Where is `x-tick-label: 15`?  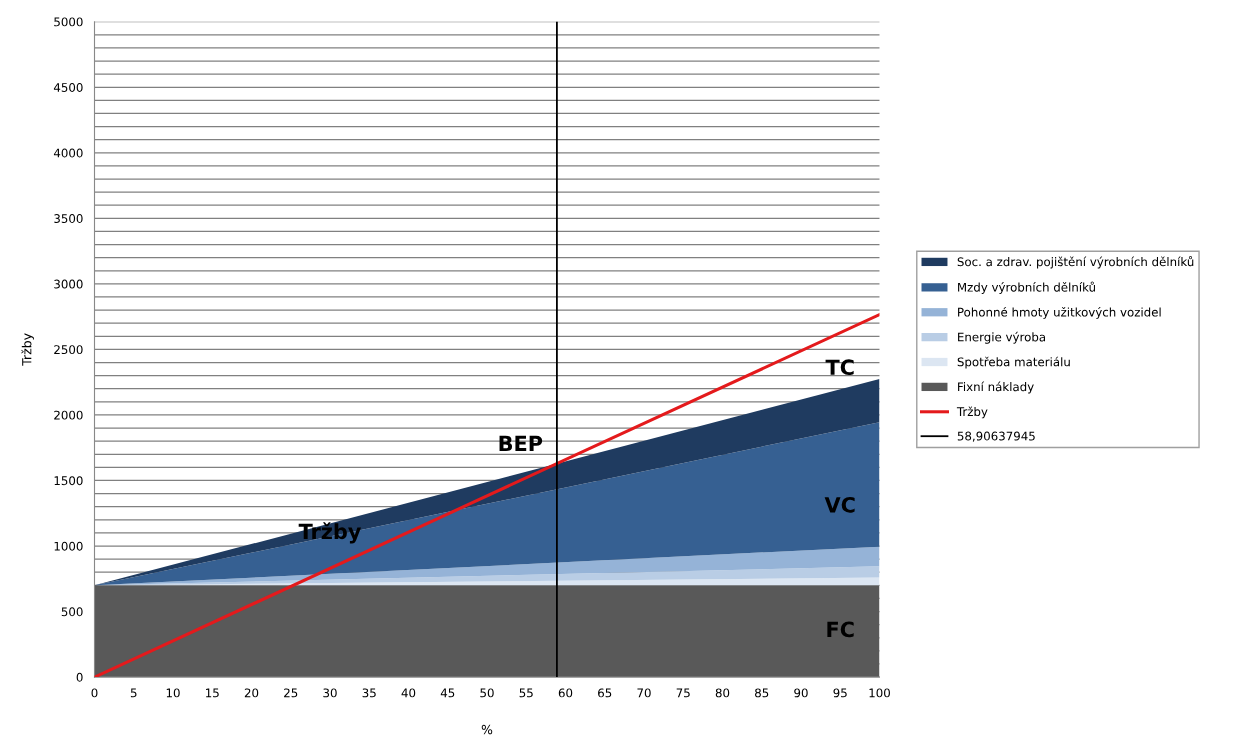 x-tick-label: 15 is located at coordinates (212, 693).